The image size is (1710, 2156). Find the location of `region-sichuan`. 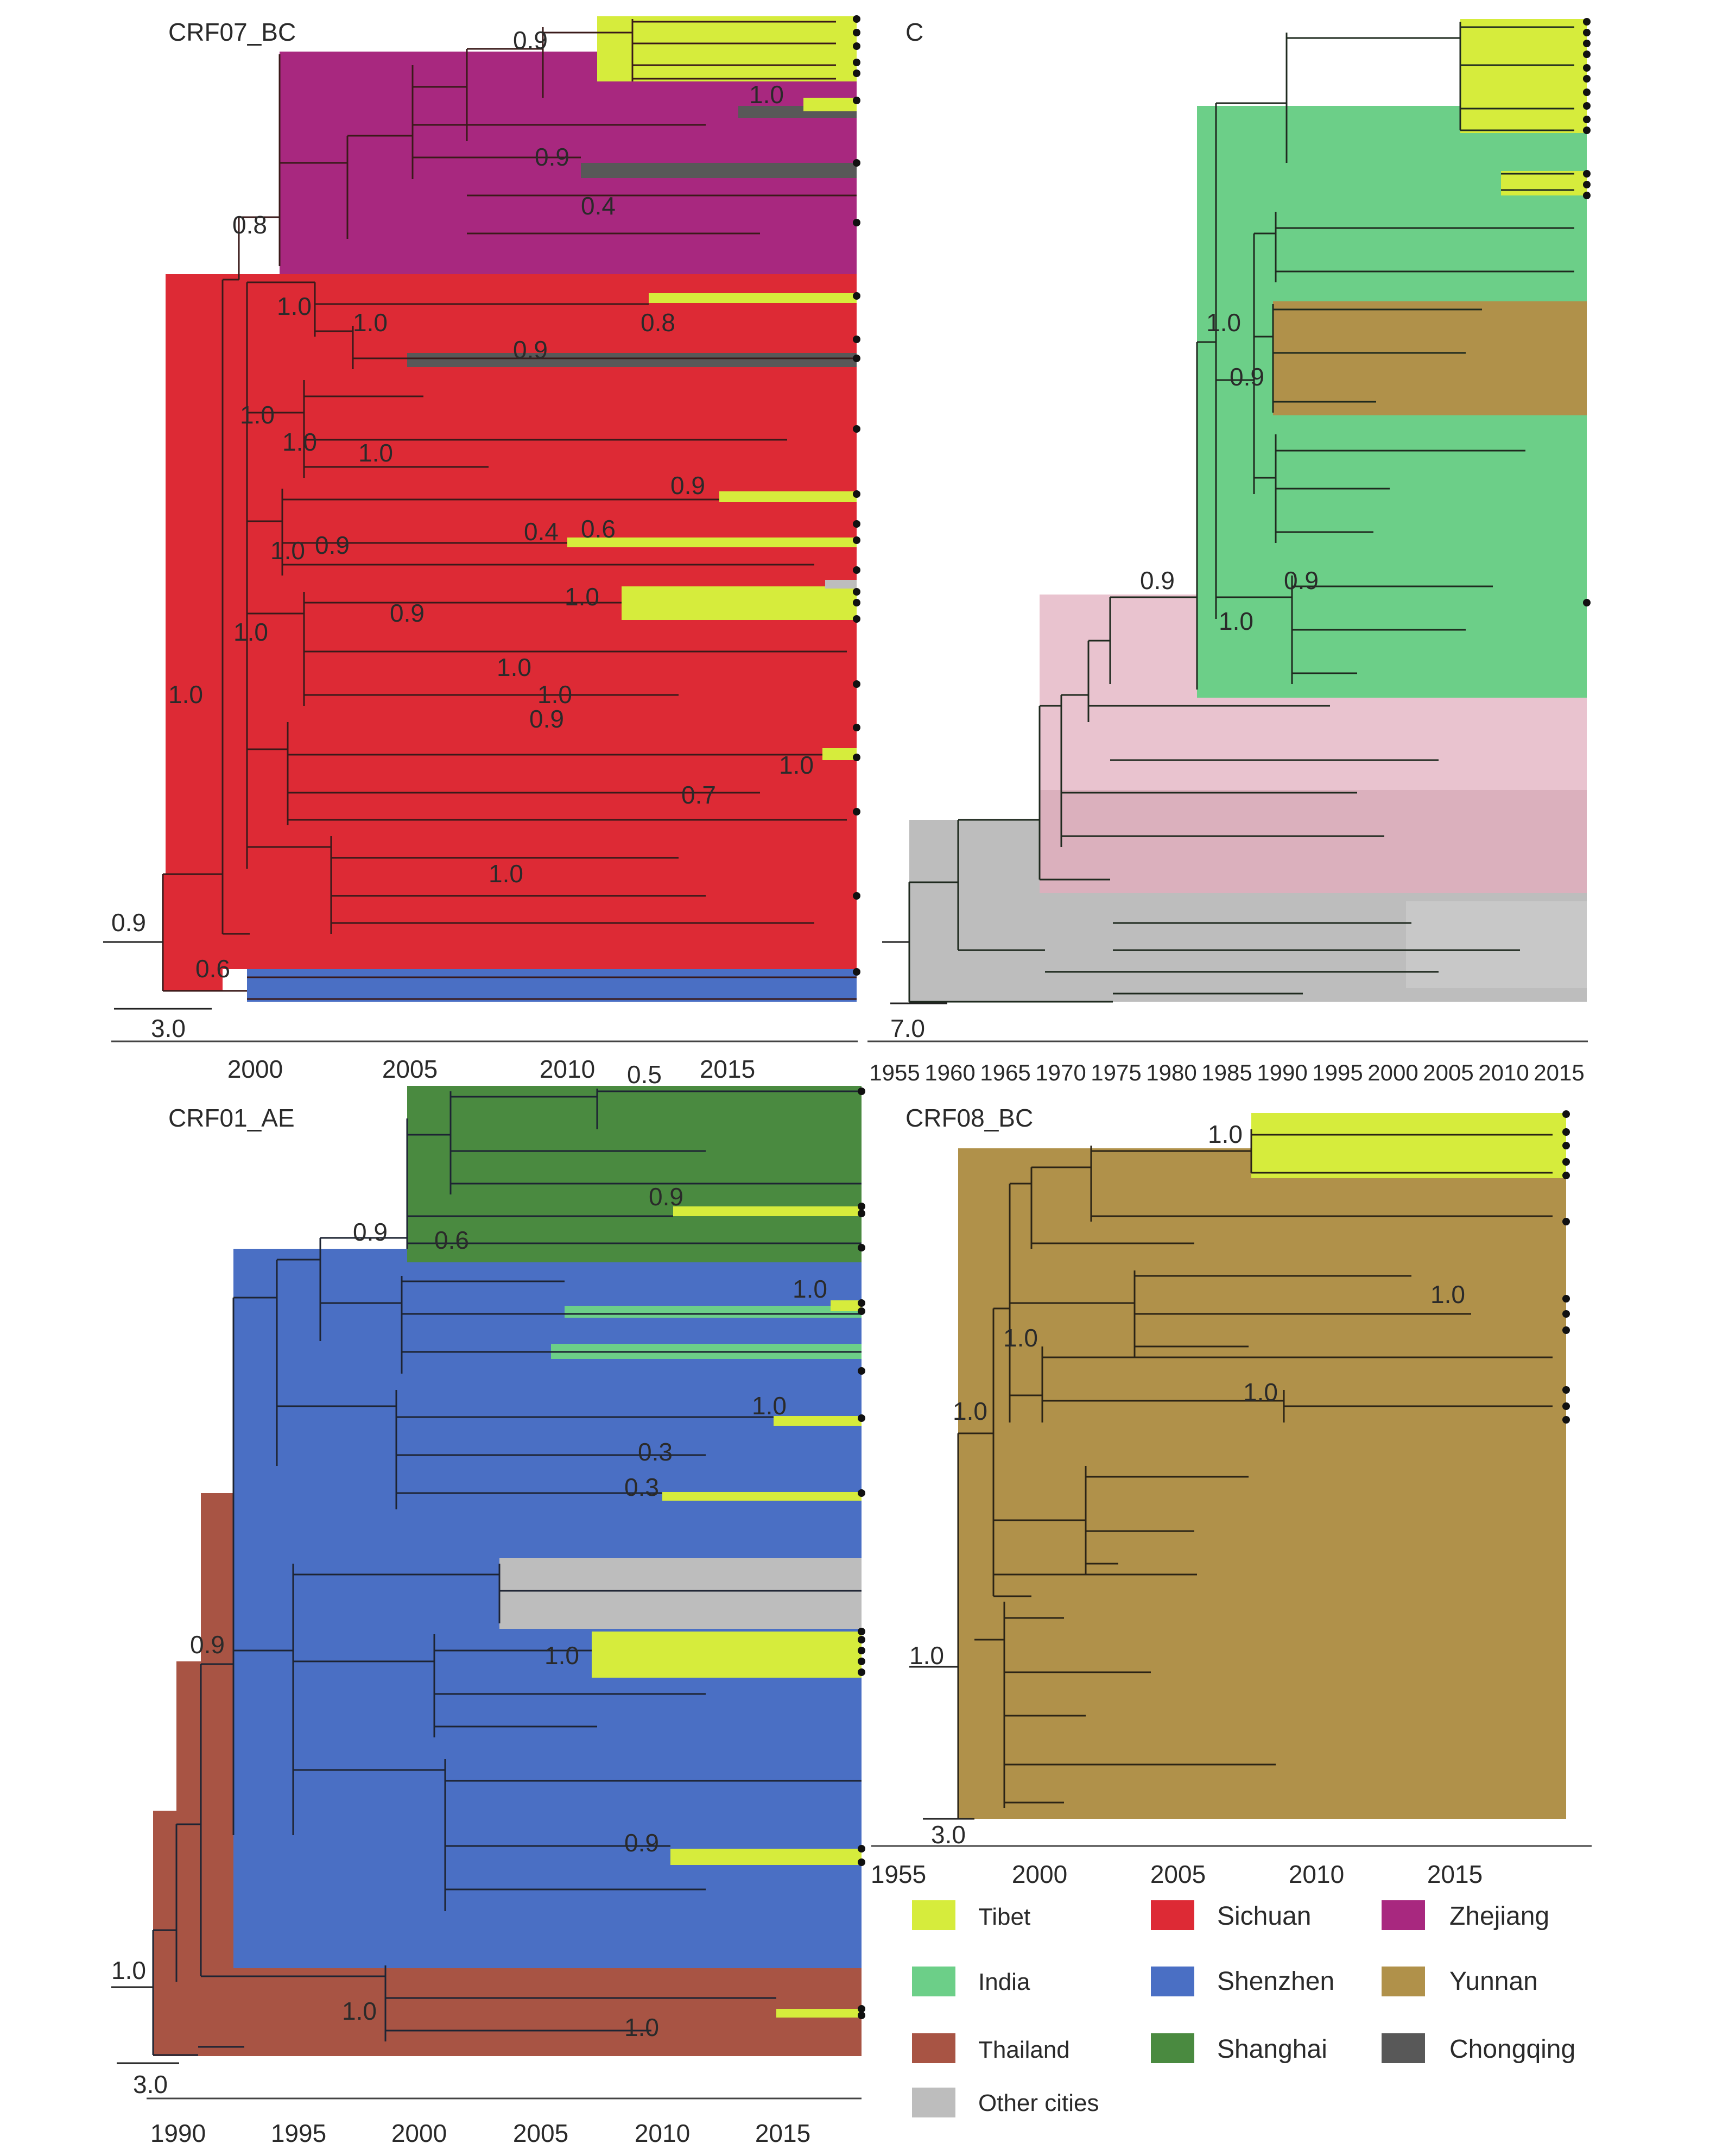

region-sichuan is located at coordinates (511, 621).